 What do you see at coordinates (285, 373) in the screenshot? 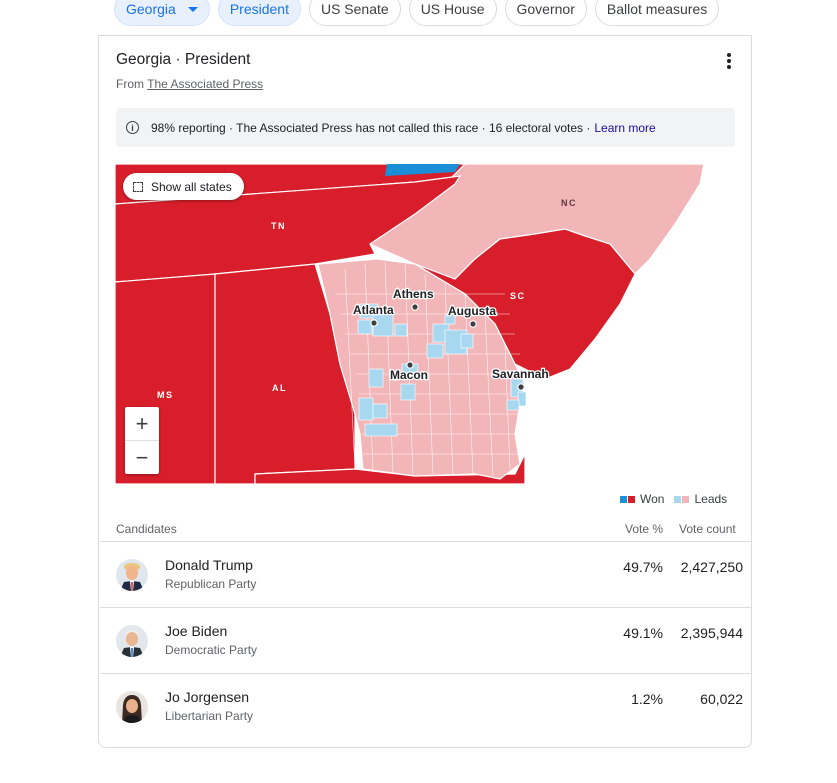
I see `state-al` at bounding box center [285, 373].